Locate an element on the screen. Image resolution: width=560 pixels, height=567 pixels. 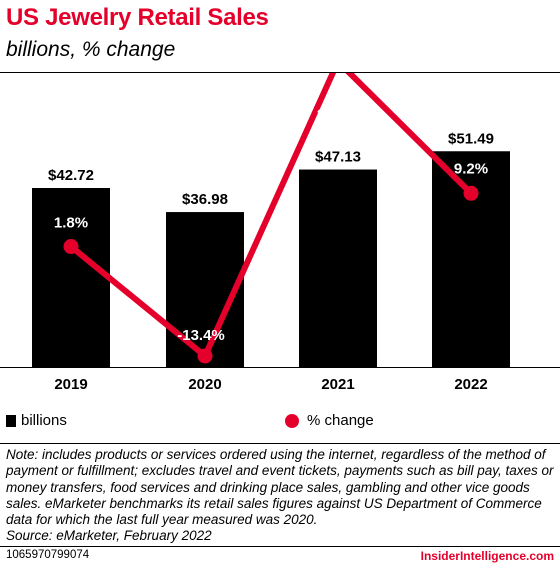
chart-title: US Jewelry Retail Sales is located at coordinates (137, 17).